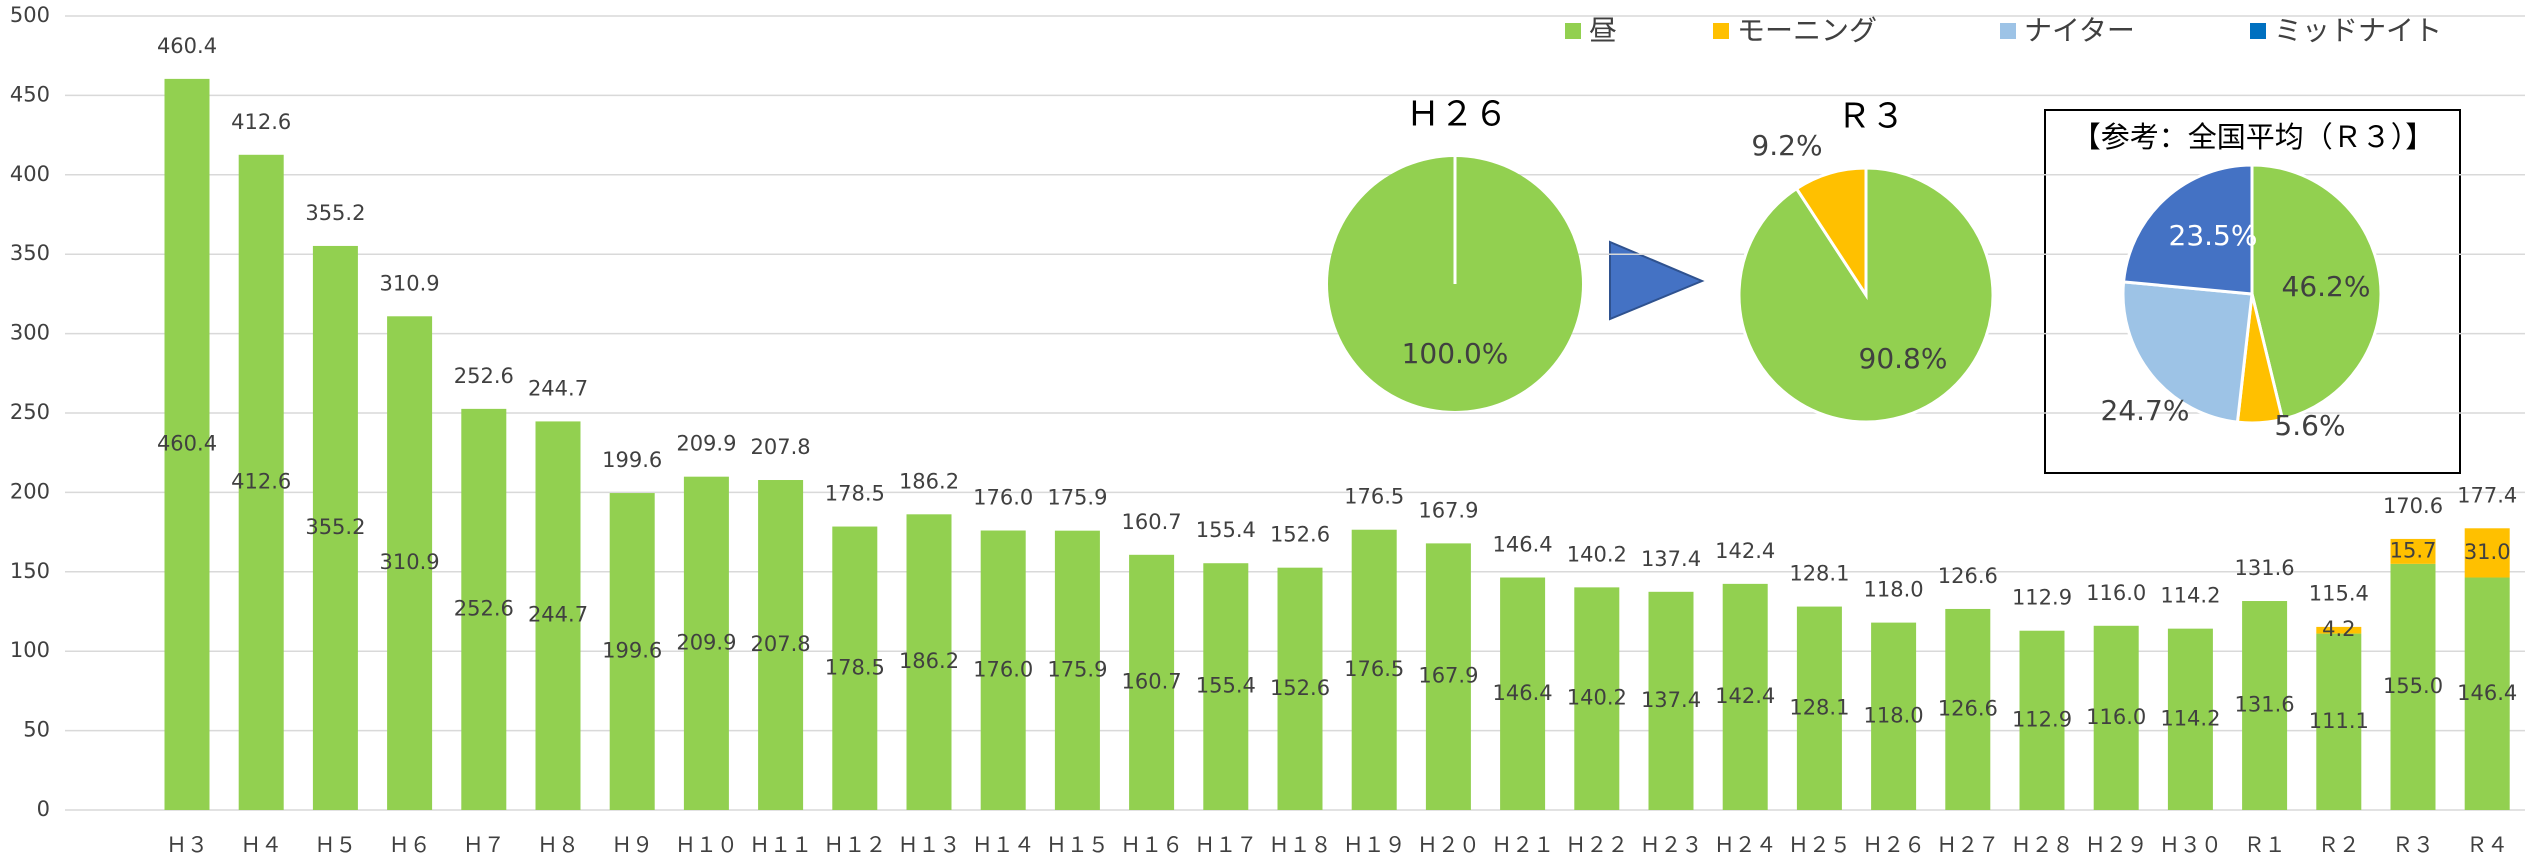 The image size is (2529, 862). Describe the element at coordinates (1523, 545) in the screenshot. I see `total-label: 146.4` at that location.